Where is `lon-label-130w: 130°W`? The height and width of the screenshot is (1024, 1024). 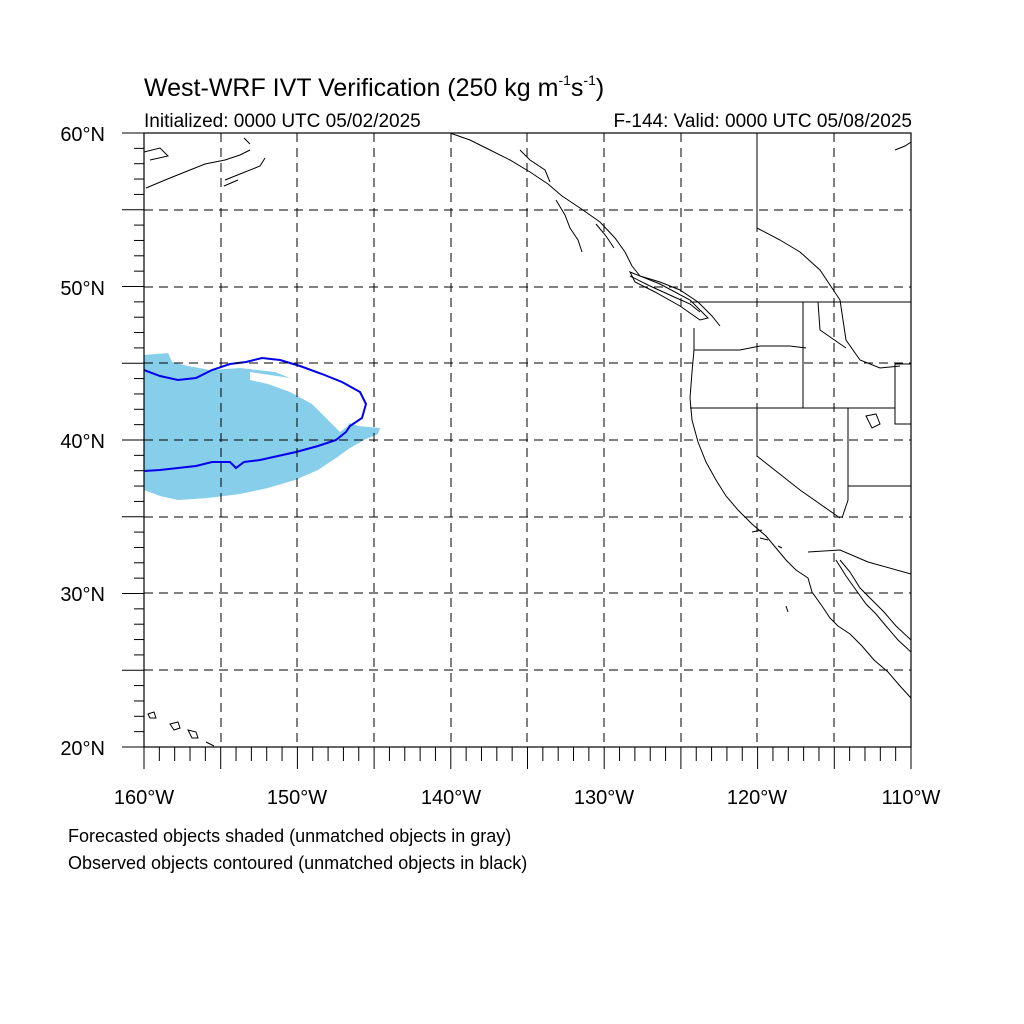 lon-label-130w: 130°W is located at coordinates (604, 798).